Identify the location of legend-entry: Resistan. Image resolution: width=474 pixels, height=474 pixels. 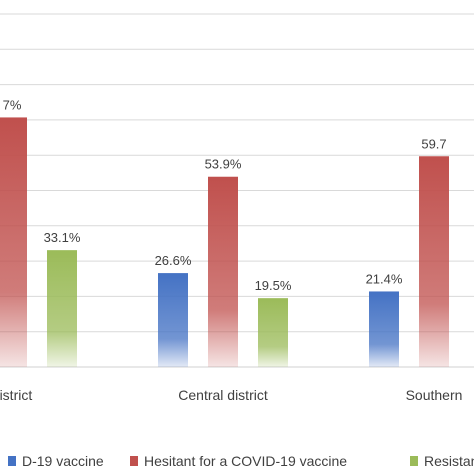
(449, 461).